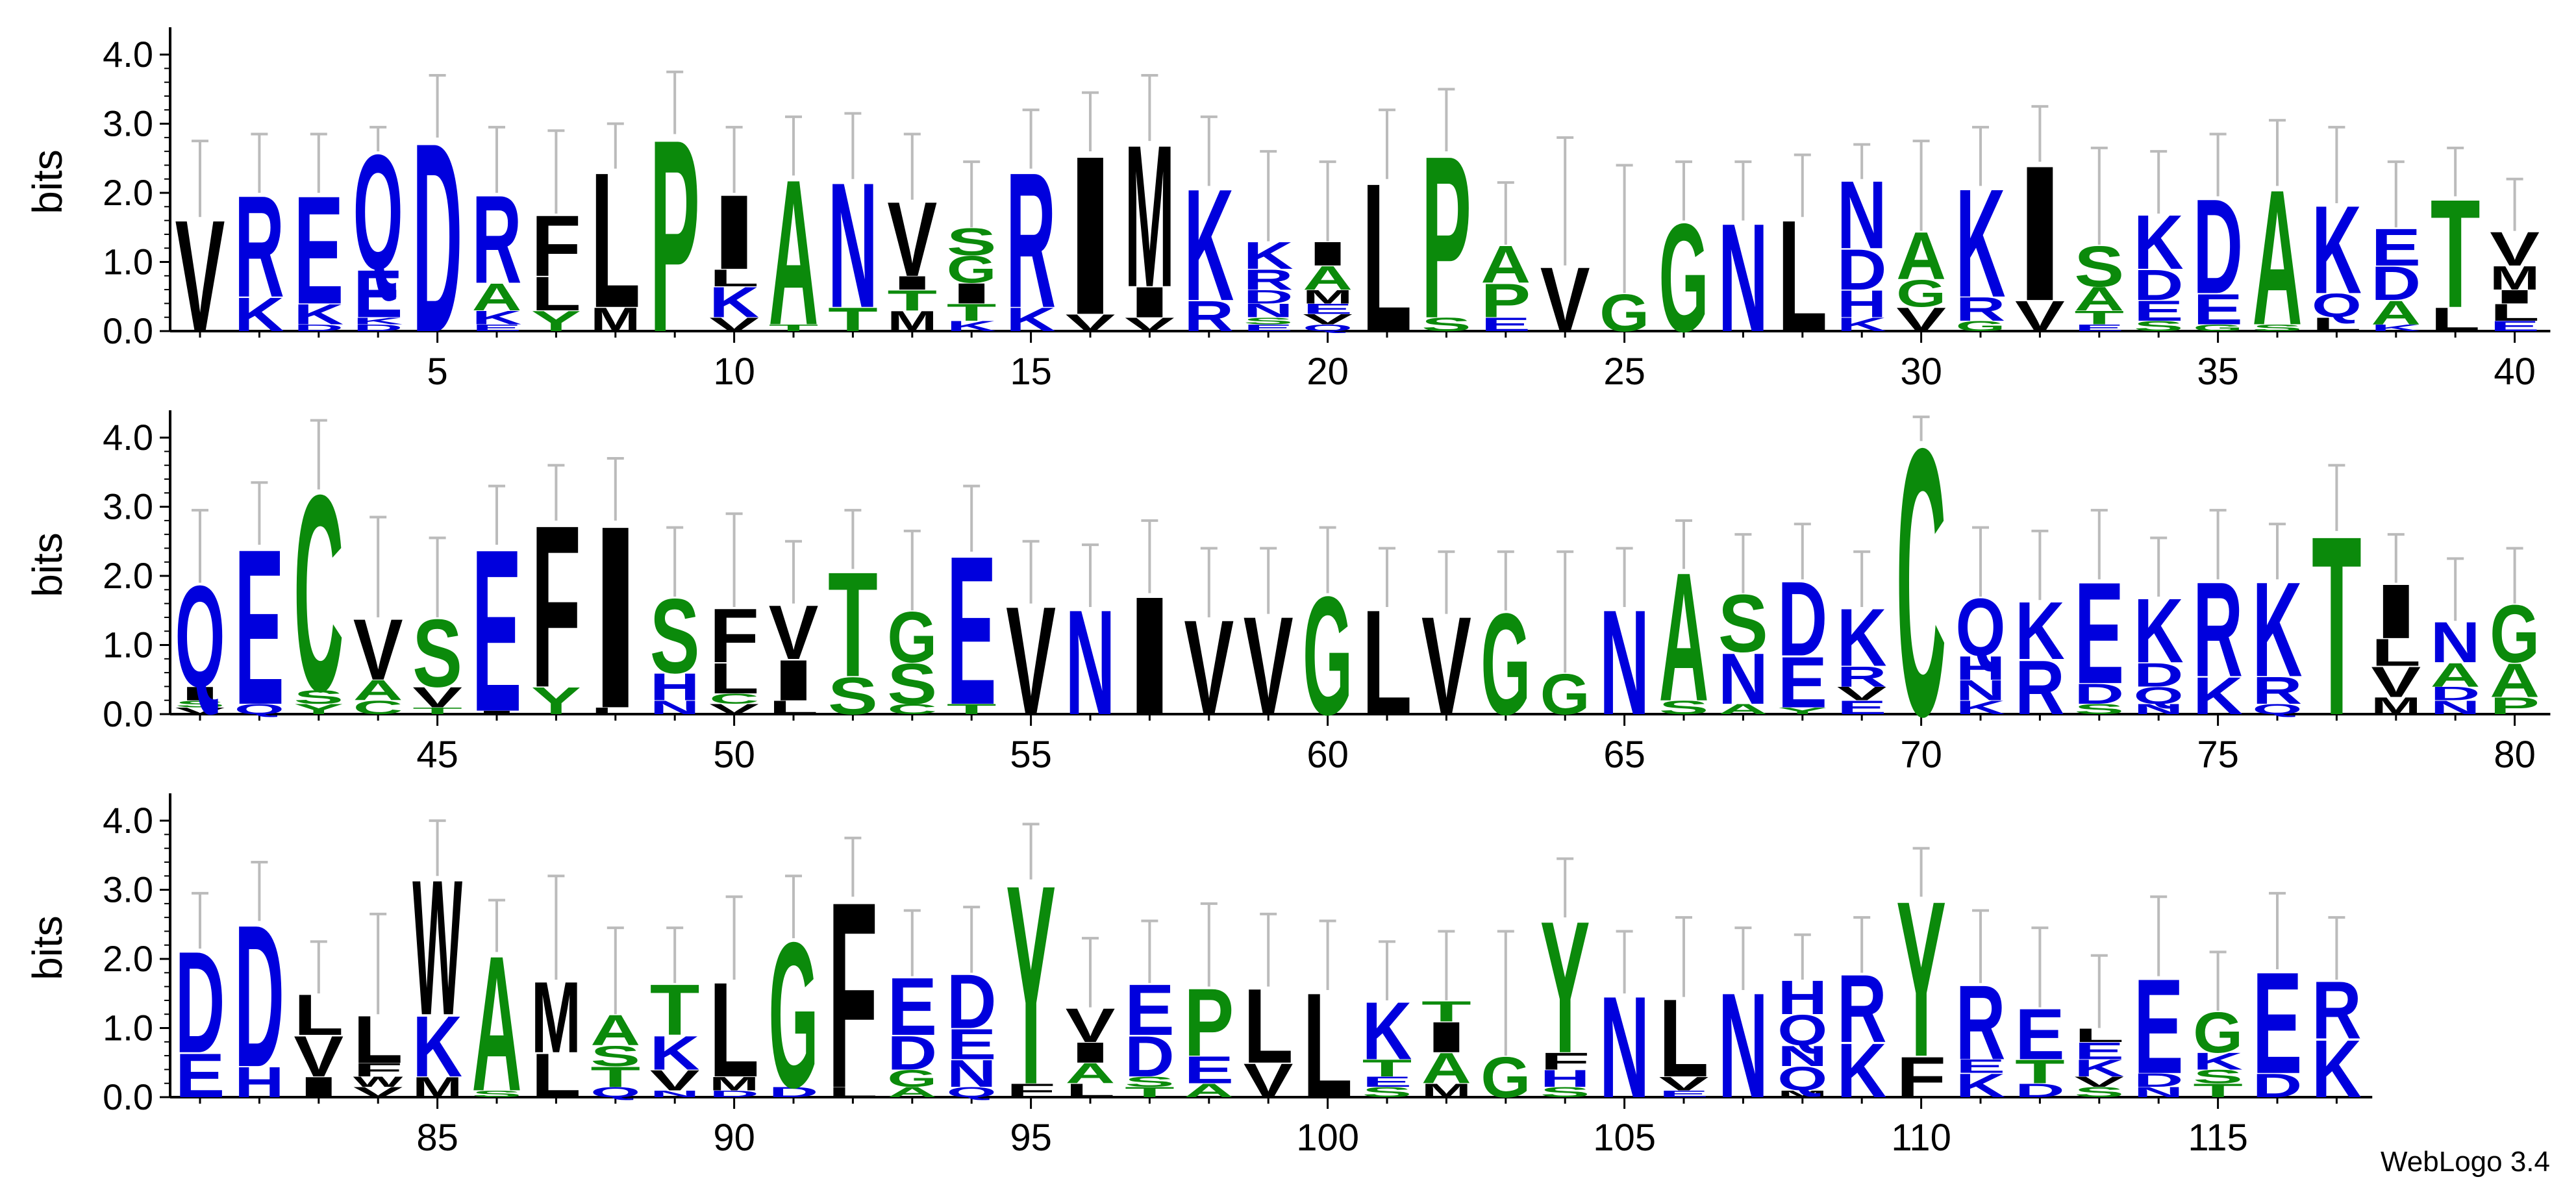  I want to click on x-tick-label: 90, so click(734, 1138).